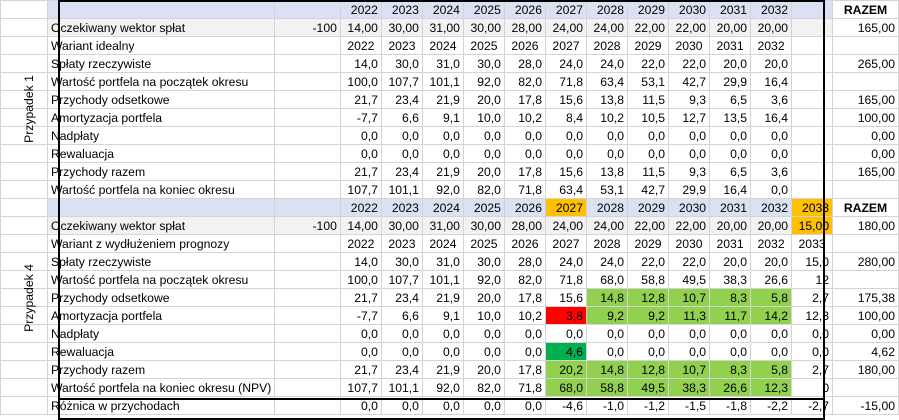 The image size is (899, 420). What do you see at coordinates (307, 225) in the screenshot?
I see `initial-value-cell: -100` at bounding box center [307, 225].